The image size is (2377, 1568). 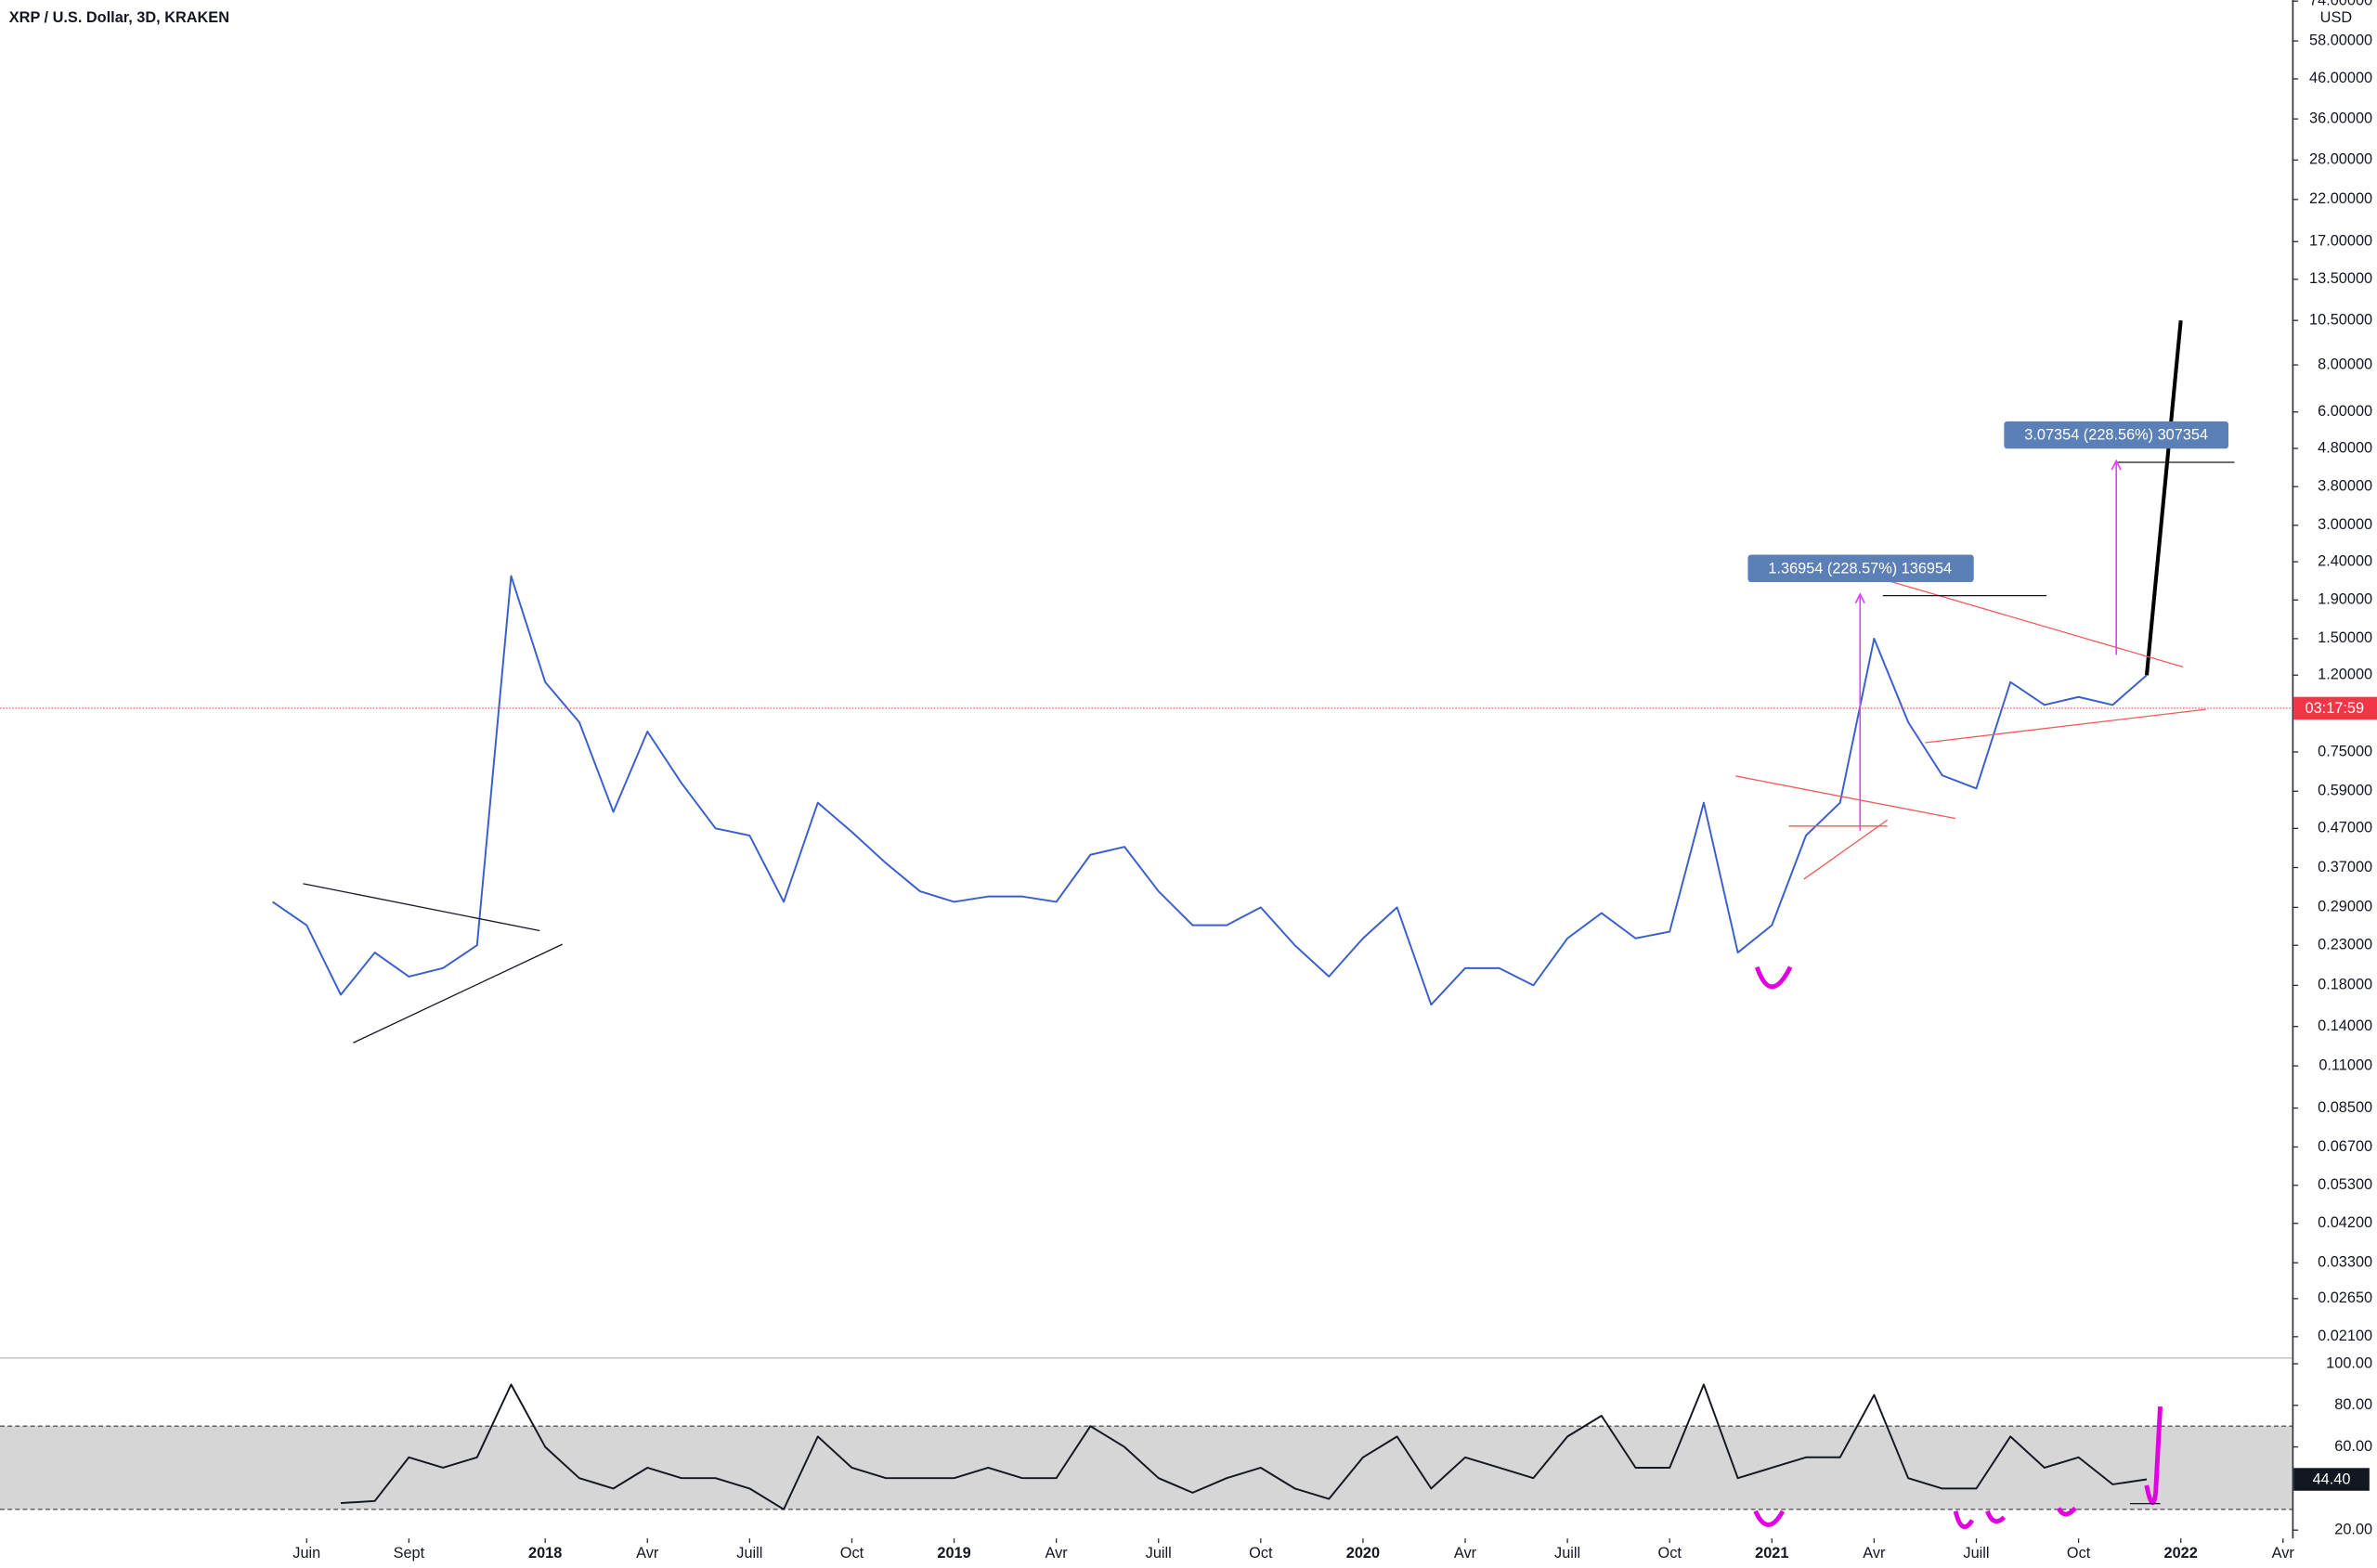 I want to click on y-tick-label: 1.50000, so click(x=2345, y=637).